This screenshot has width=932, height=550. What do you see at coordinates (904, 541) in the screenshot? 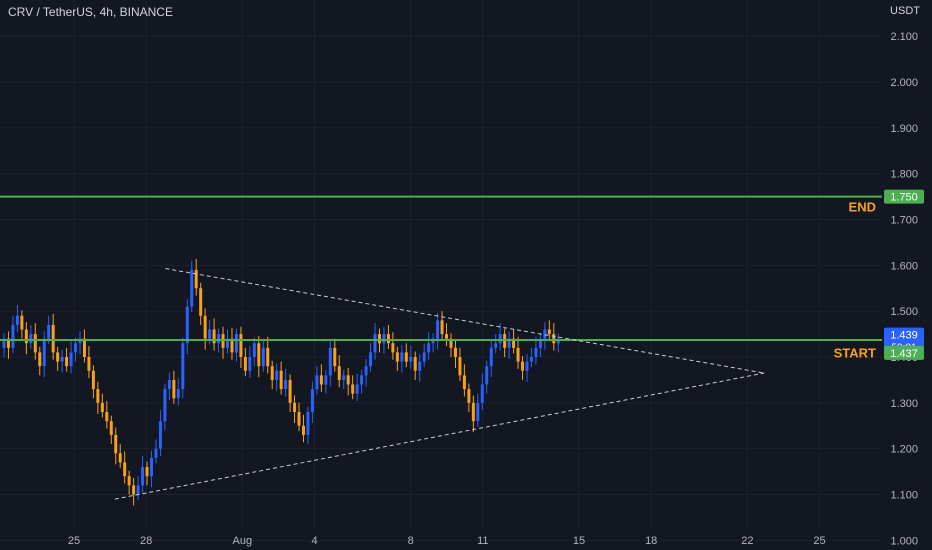
I see `price-tick-label: 1.000` at bounding box center [904, 541].